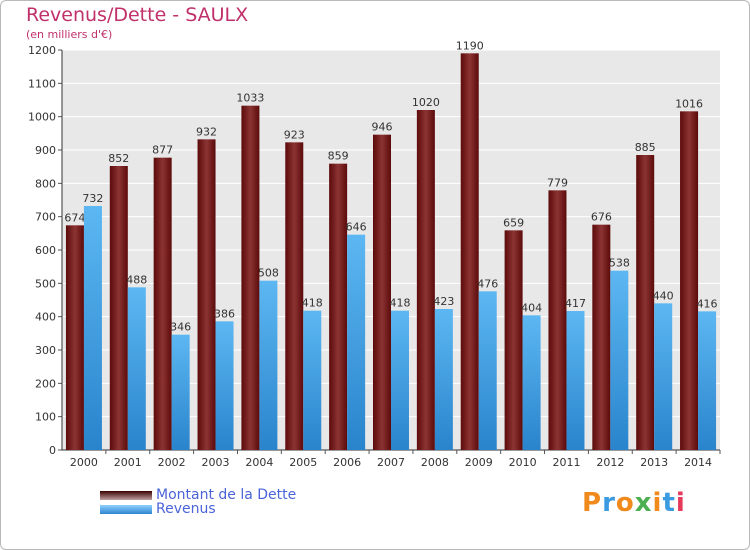  Describe the element at coordinates (654, 462) in the screenshot. I see `x-tick-label: 2013` at that location.